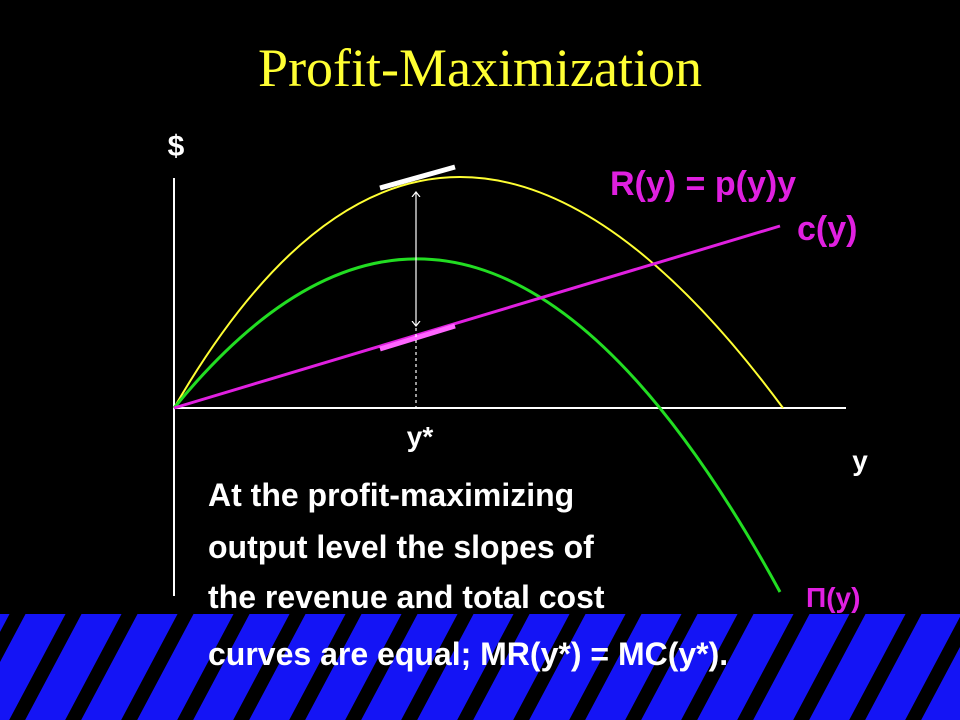 The width and height of the screenshot is (960, 720). What do you see at coordinates (480, 68) in the screenshot?
I see `title: Profit-Maximization` at bounding box center [480, 68].